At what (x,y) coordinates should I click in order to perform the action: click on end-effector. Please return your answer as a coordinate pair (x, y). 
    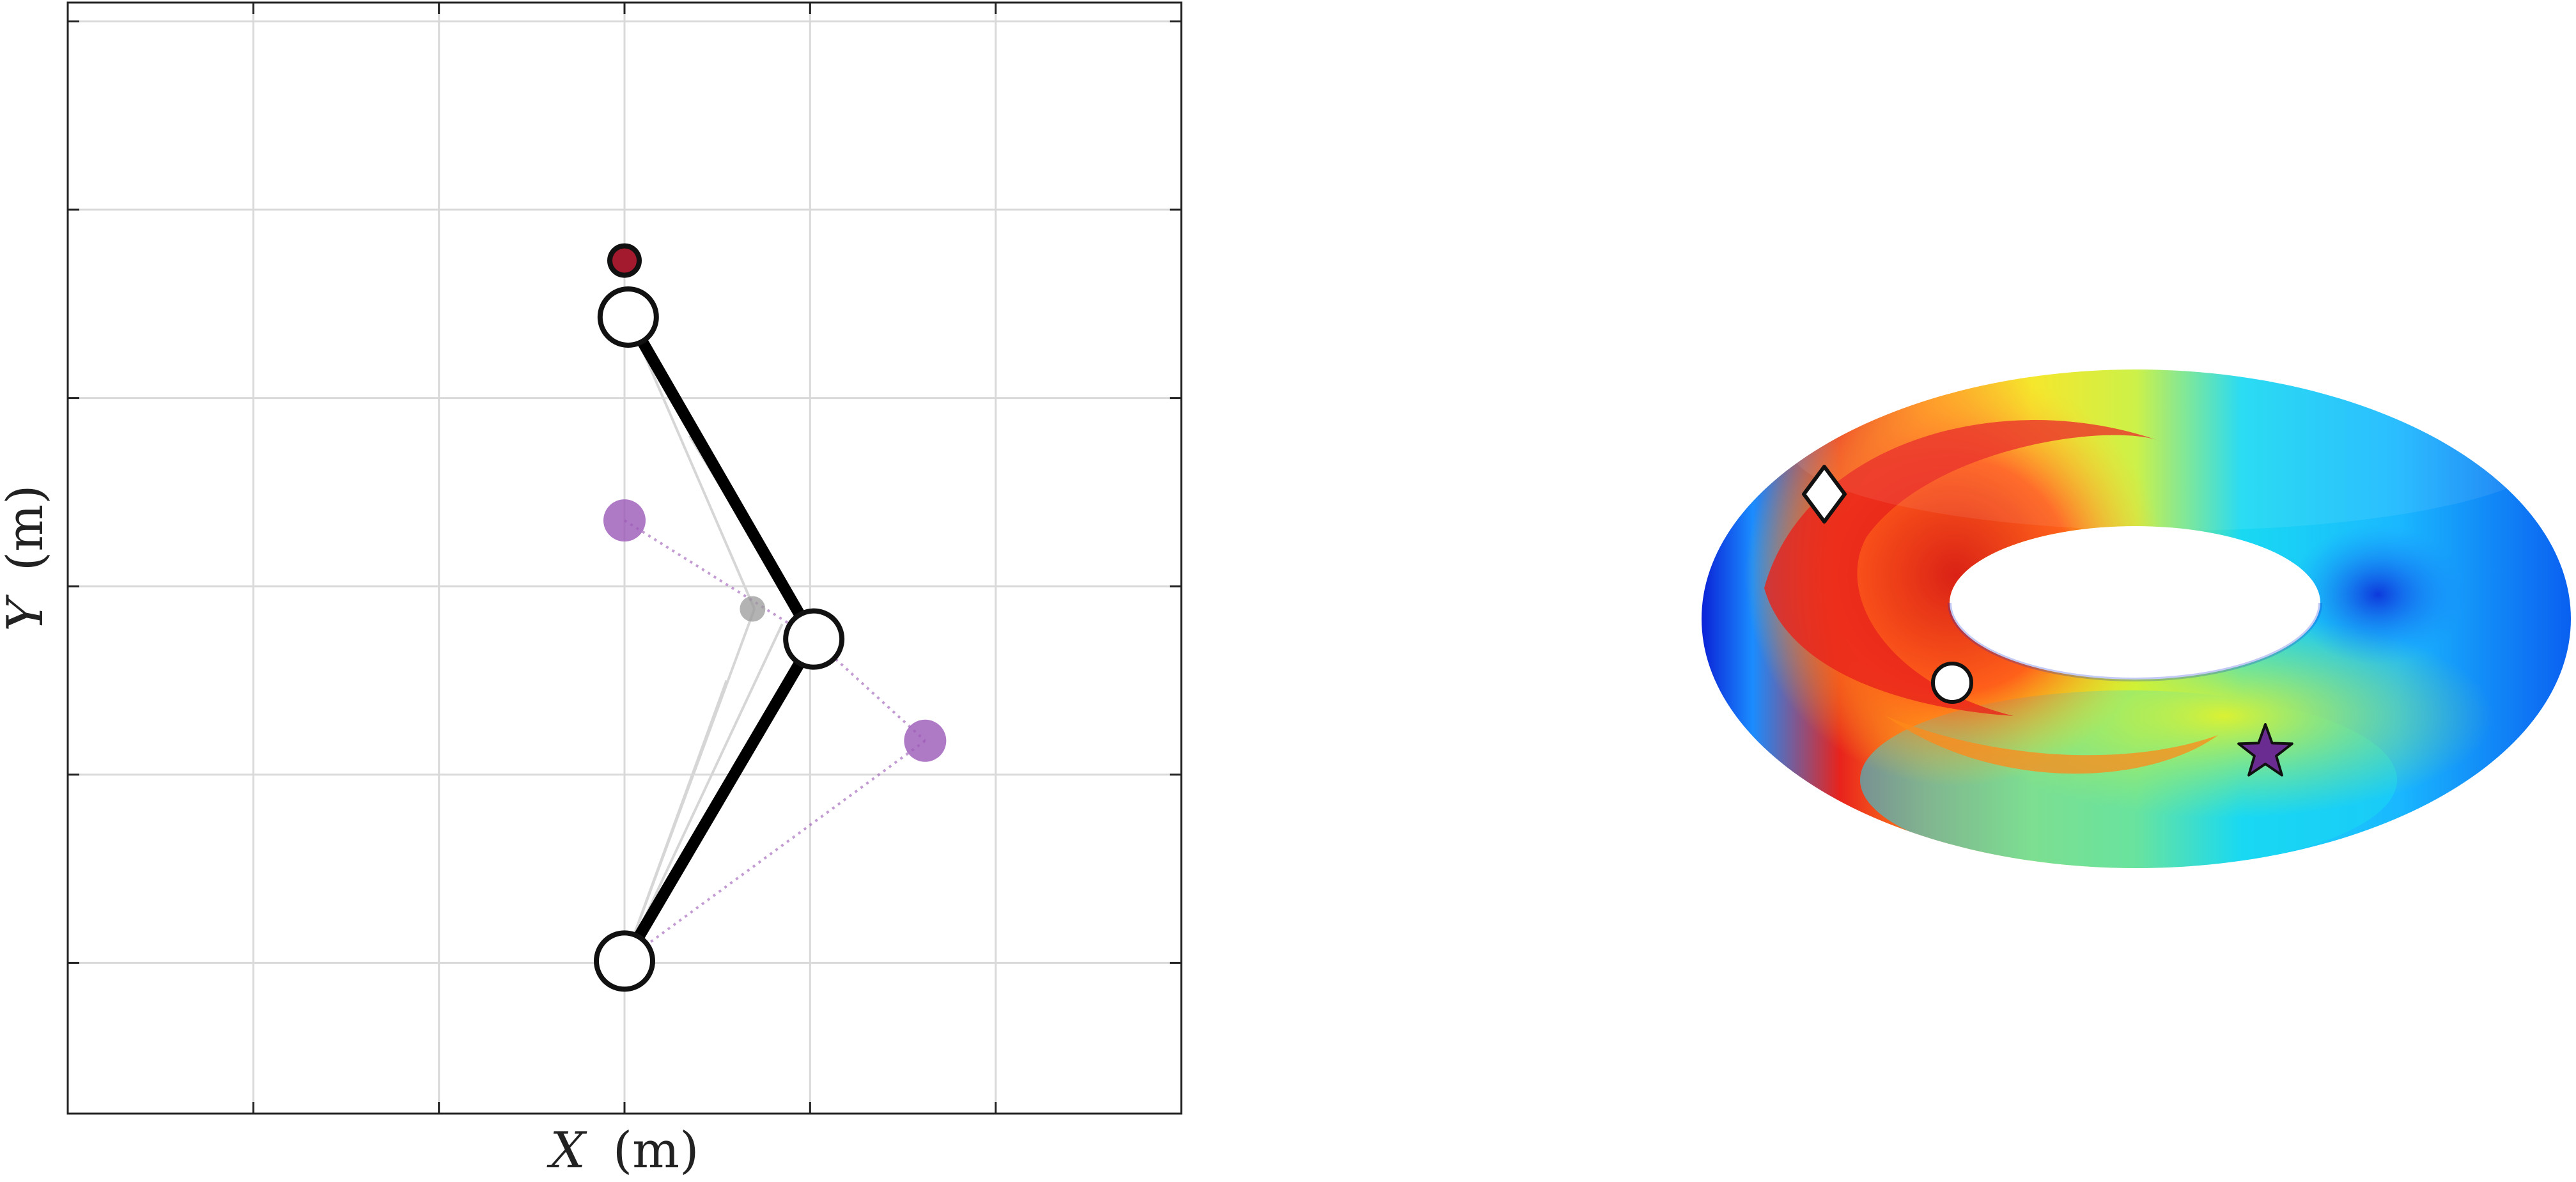
    Looking at the image, I should click on (628, 317).